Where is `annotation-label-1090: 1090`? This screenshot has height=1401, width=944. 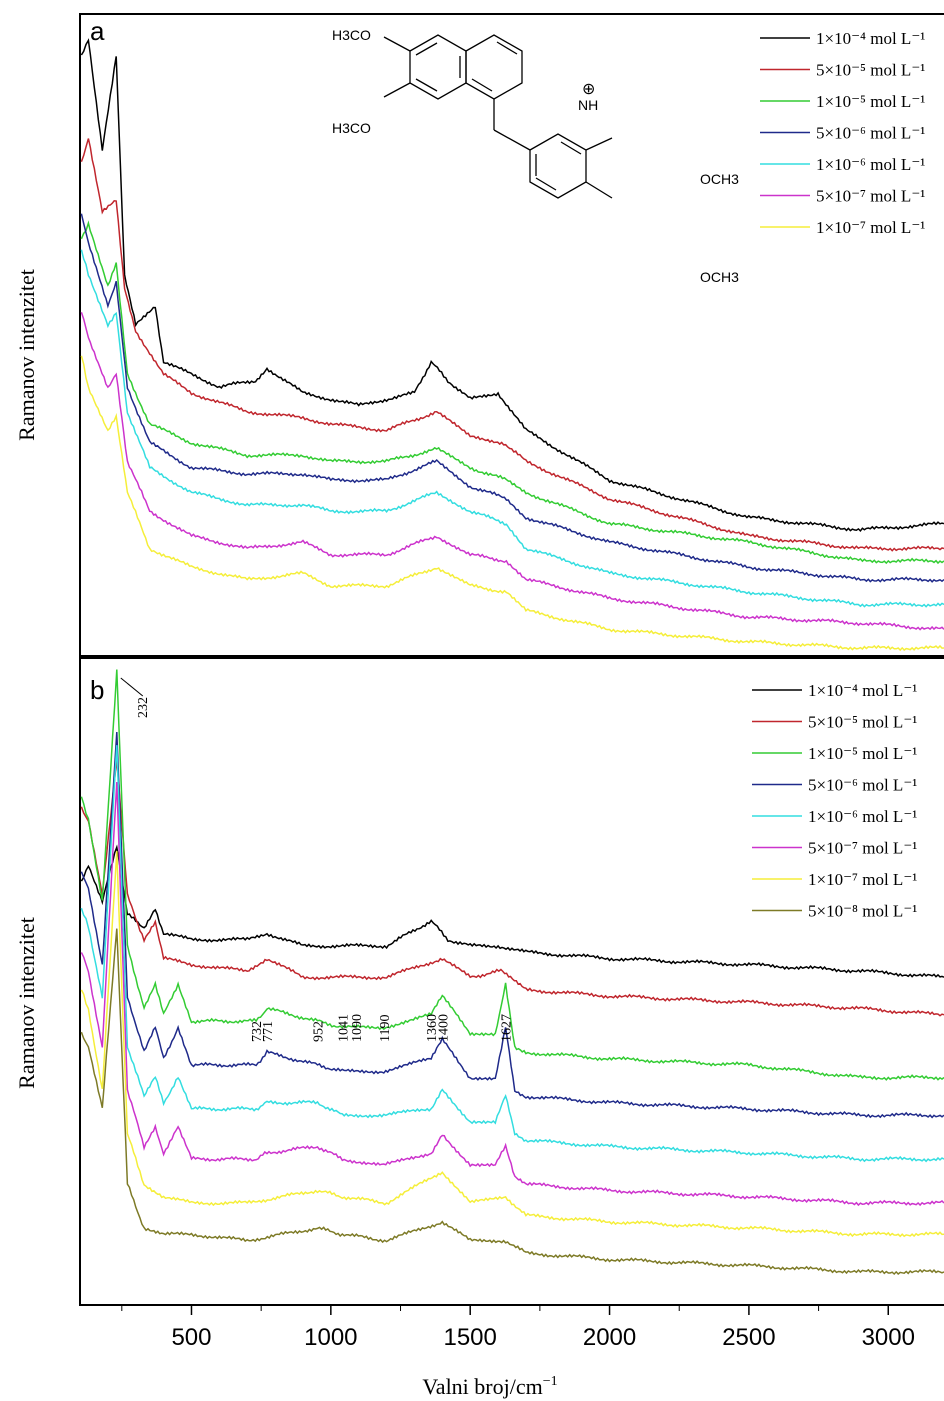 annotation-label-1090: 1090 is located at coordinates (357, 1028).